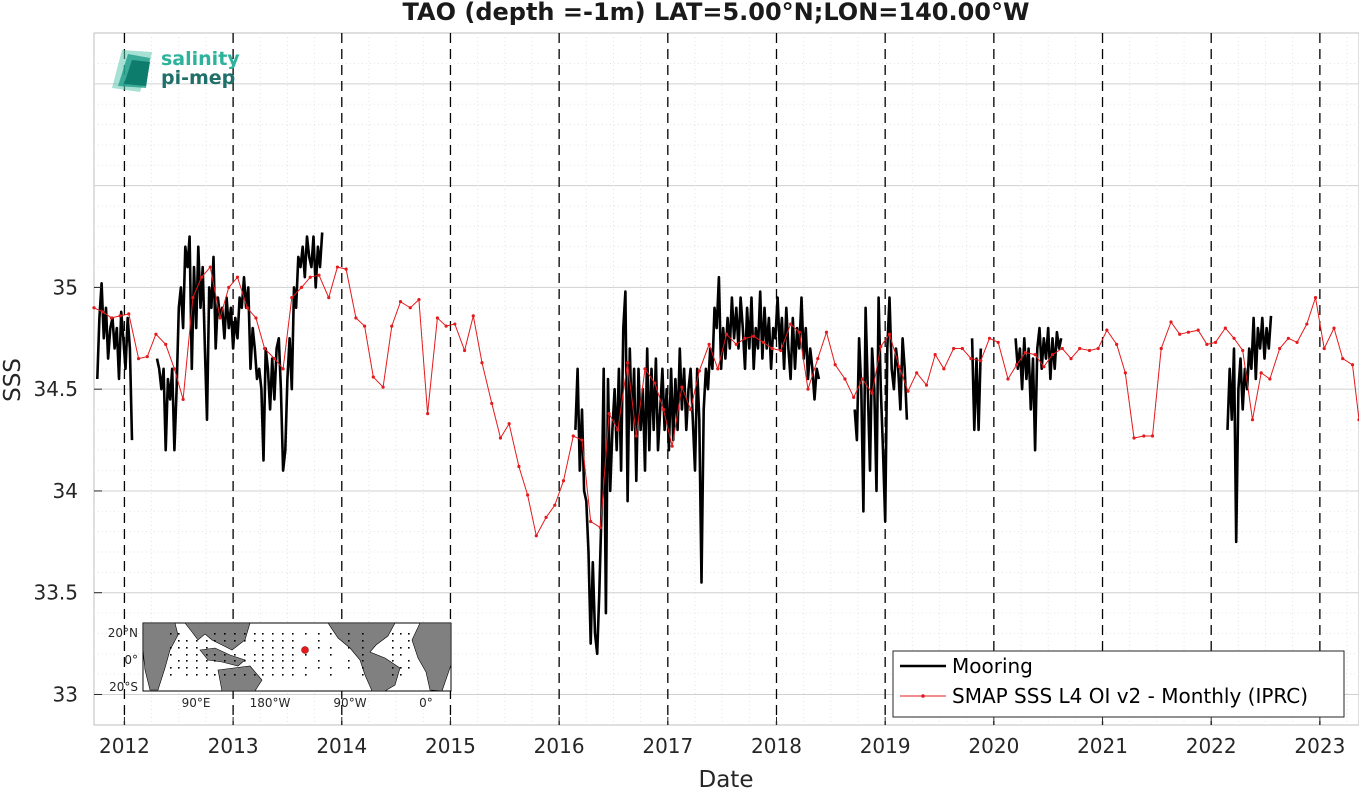 The height and width of the screenshot is (790, 1359). Describe the element at coordinates (667, 746) in the screenshot. I see `x-tick-label: 2017` at that location.